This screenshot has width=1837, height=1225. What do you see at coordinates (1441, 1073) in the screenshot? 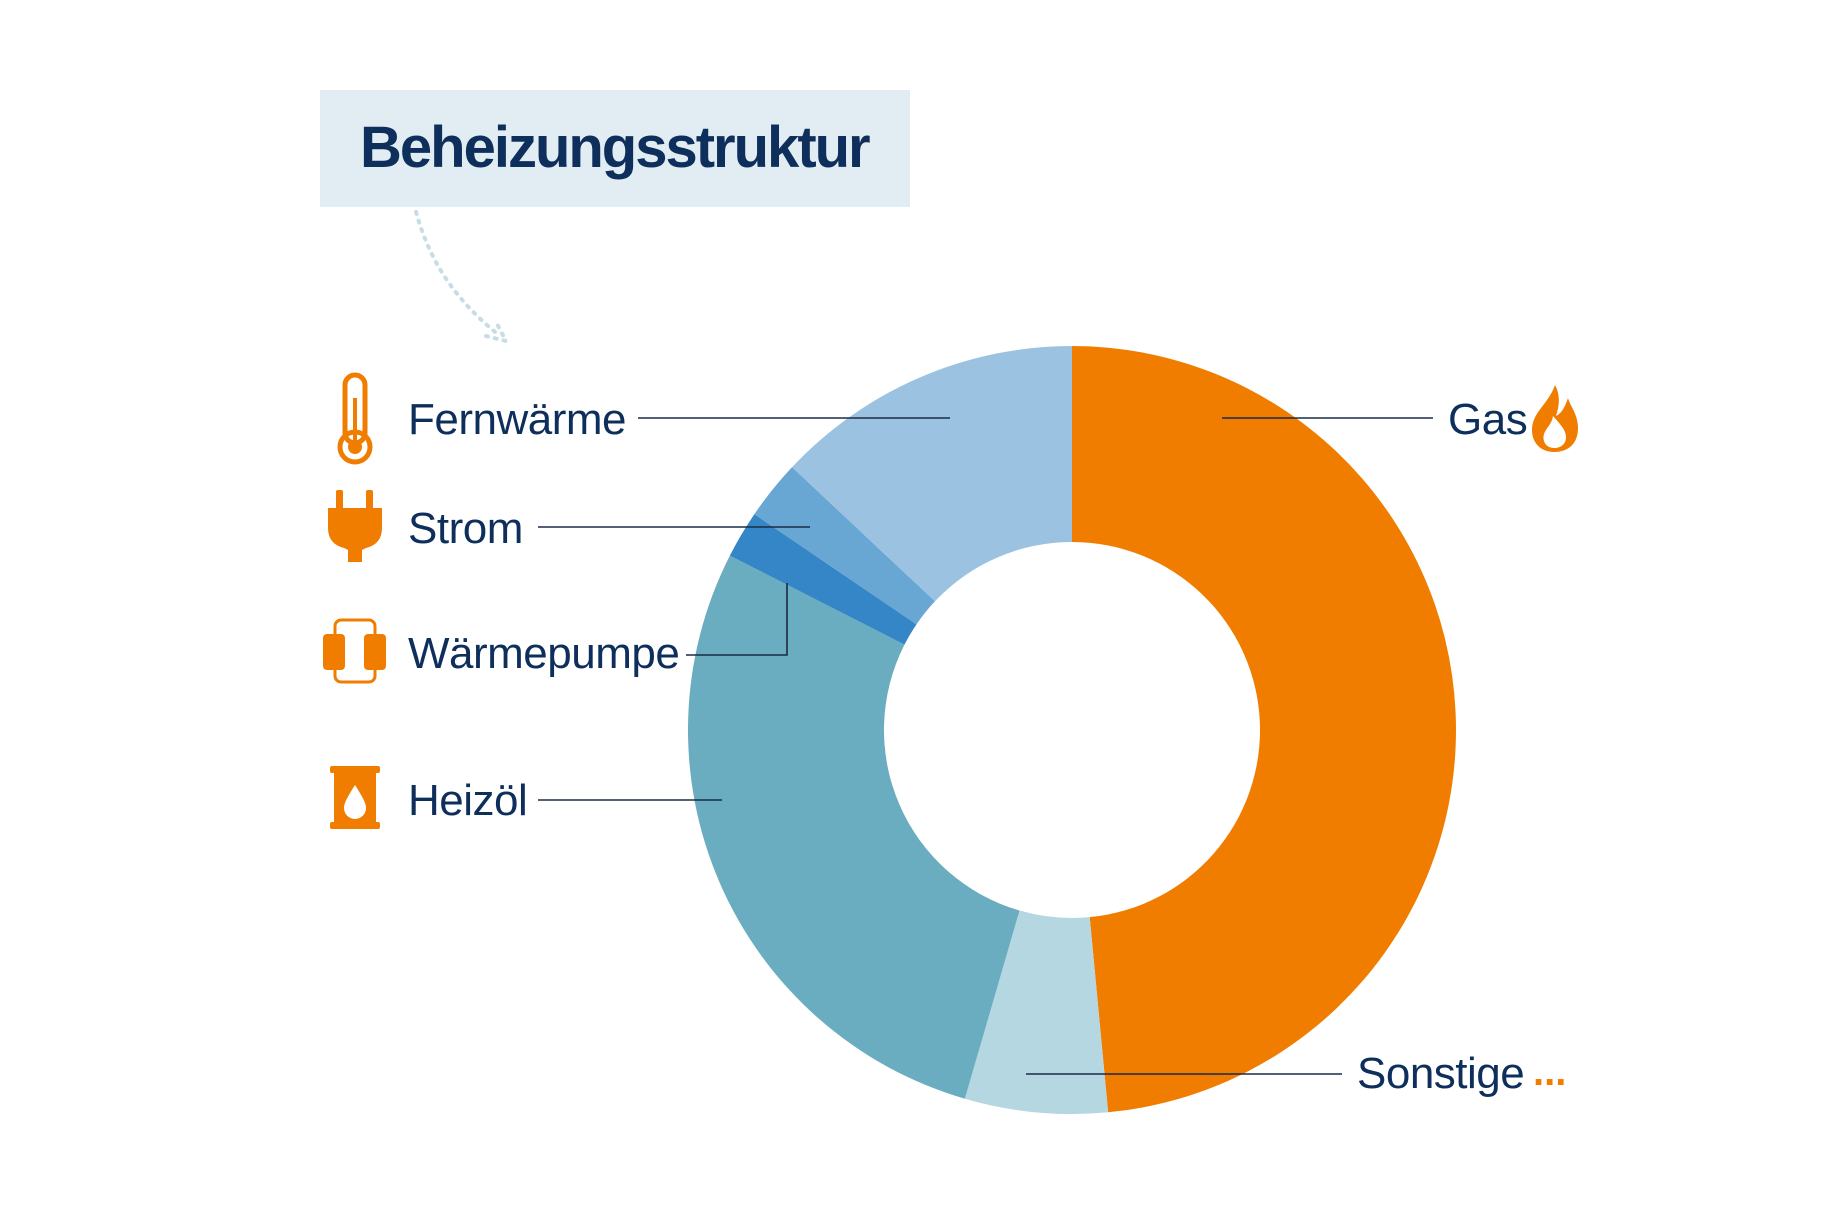
I see `label-sonstige: Sonstige` at bounding box center [1441, 1073].